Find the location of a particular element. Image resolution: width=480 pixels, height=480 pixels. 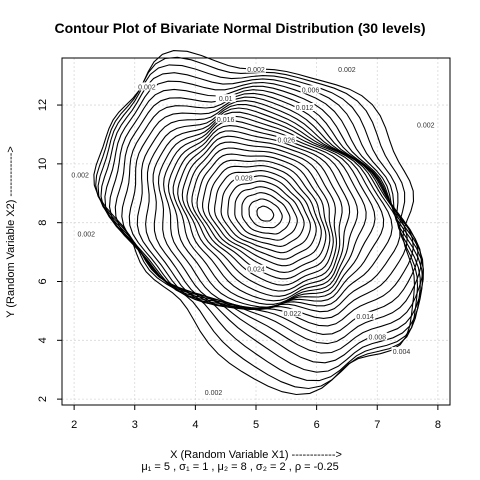

y-tick-label: 8 is located at coordinates (43, 223).